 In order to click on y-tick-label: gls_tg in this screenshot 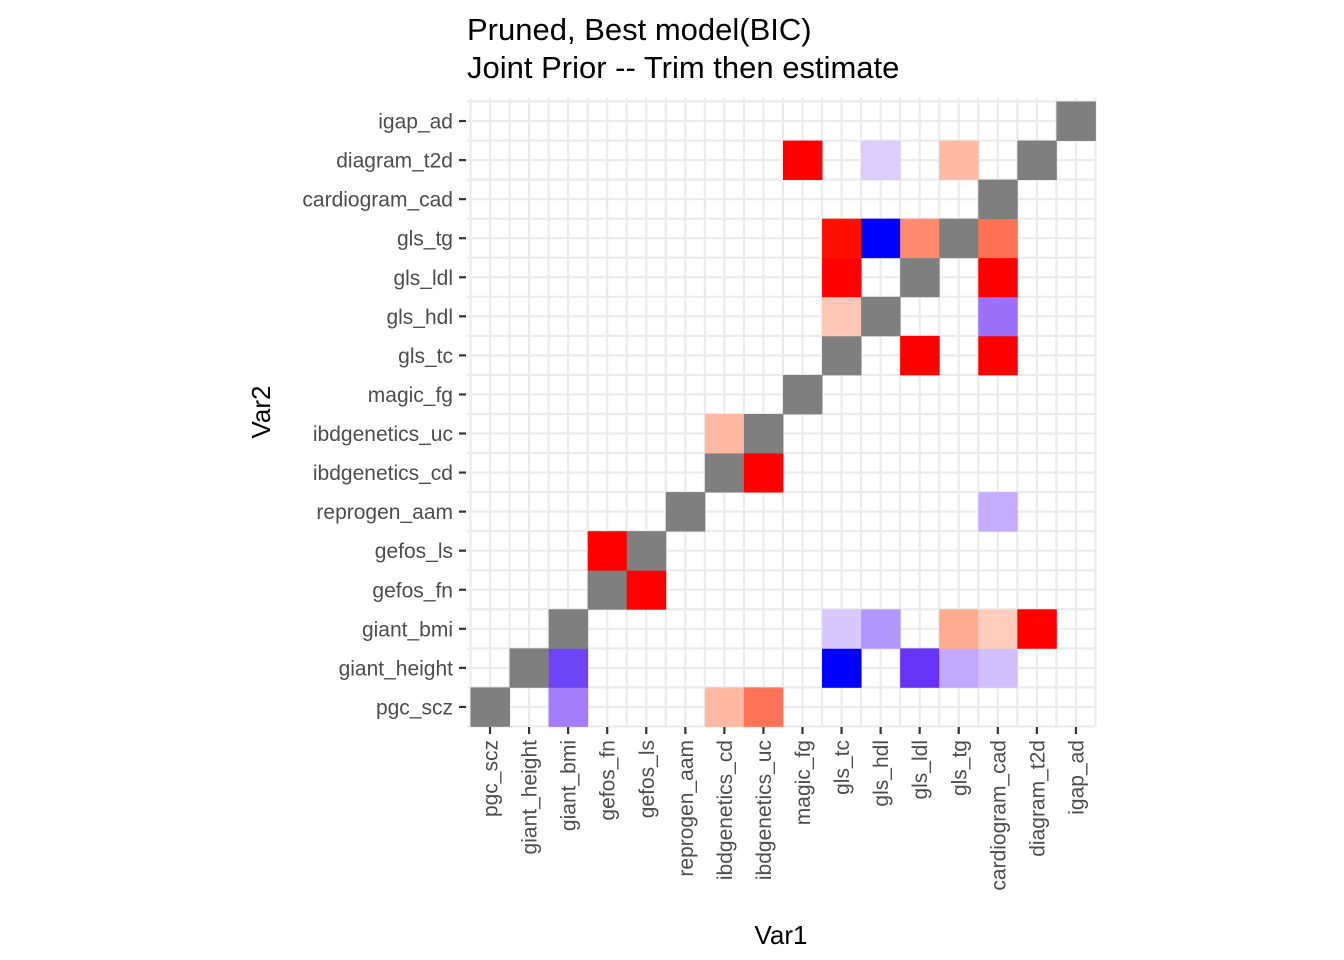, I will do `click(425, 239)`.